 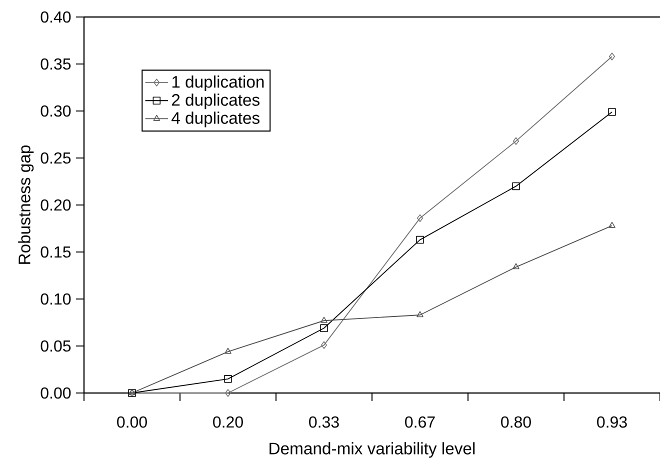 I want to click on x-tick-label: 0.20, so click(x=228, y=422).